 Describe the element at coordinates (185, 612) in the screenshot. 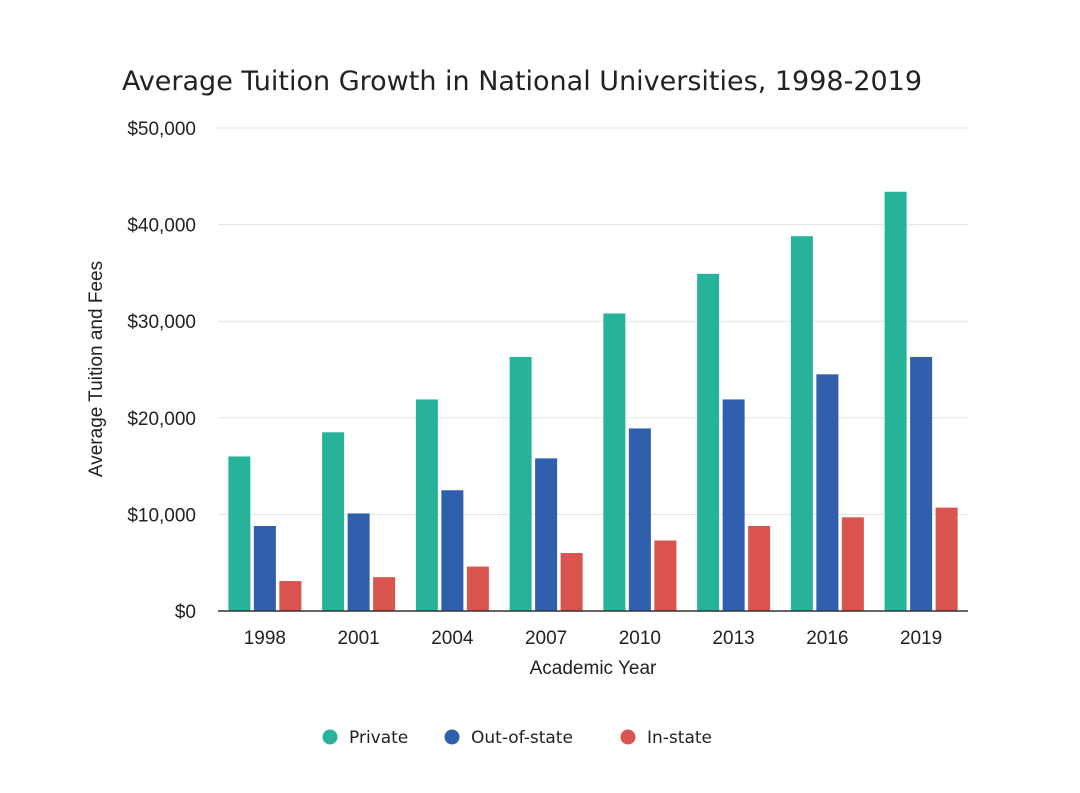

I see `y-tick-label: $0` at that location.